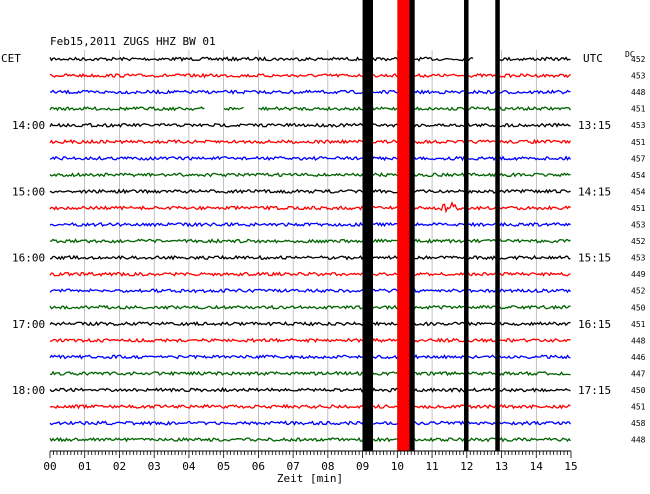  I want to click on x-tick-label: 13, so click(501, 466).